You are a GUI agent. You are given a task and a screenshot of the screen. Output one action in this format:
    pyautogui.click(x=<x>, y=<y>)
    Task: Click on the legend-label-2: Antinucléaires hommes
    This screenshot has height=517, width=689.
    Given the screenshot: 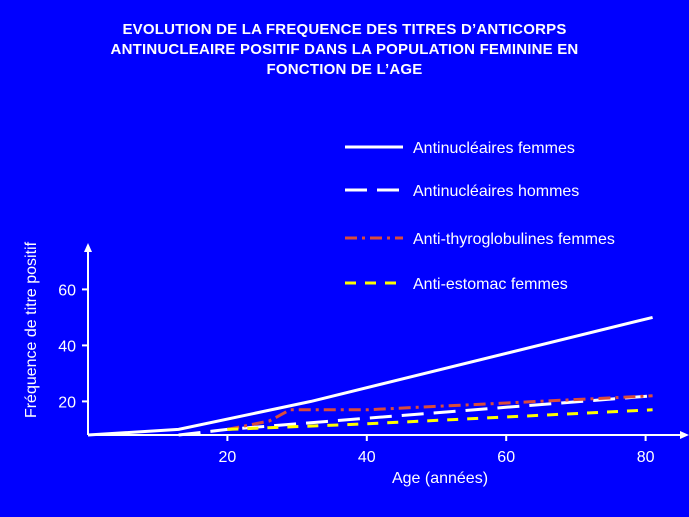 What is the action you would take?
    pyautogui.click(x=496, y=191)
    